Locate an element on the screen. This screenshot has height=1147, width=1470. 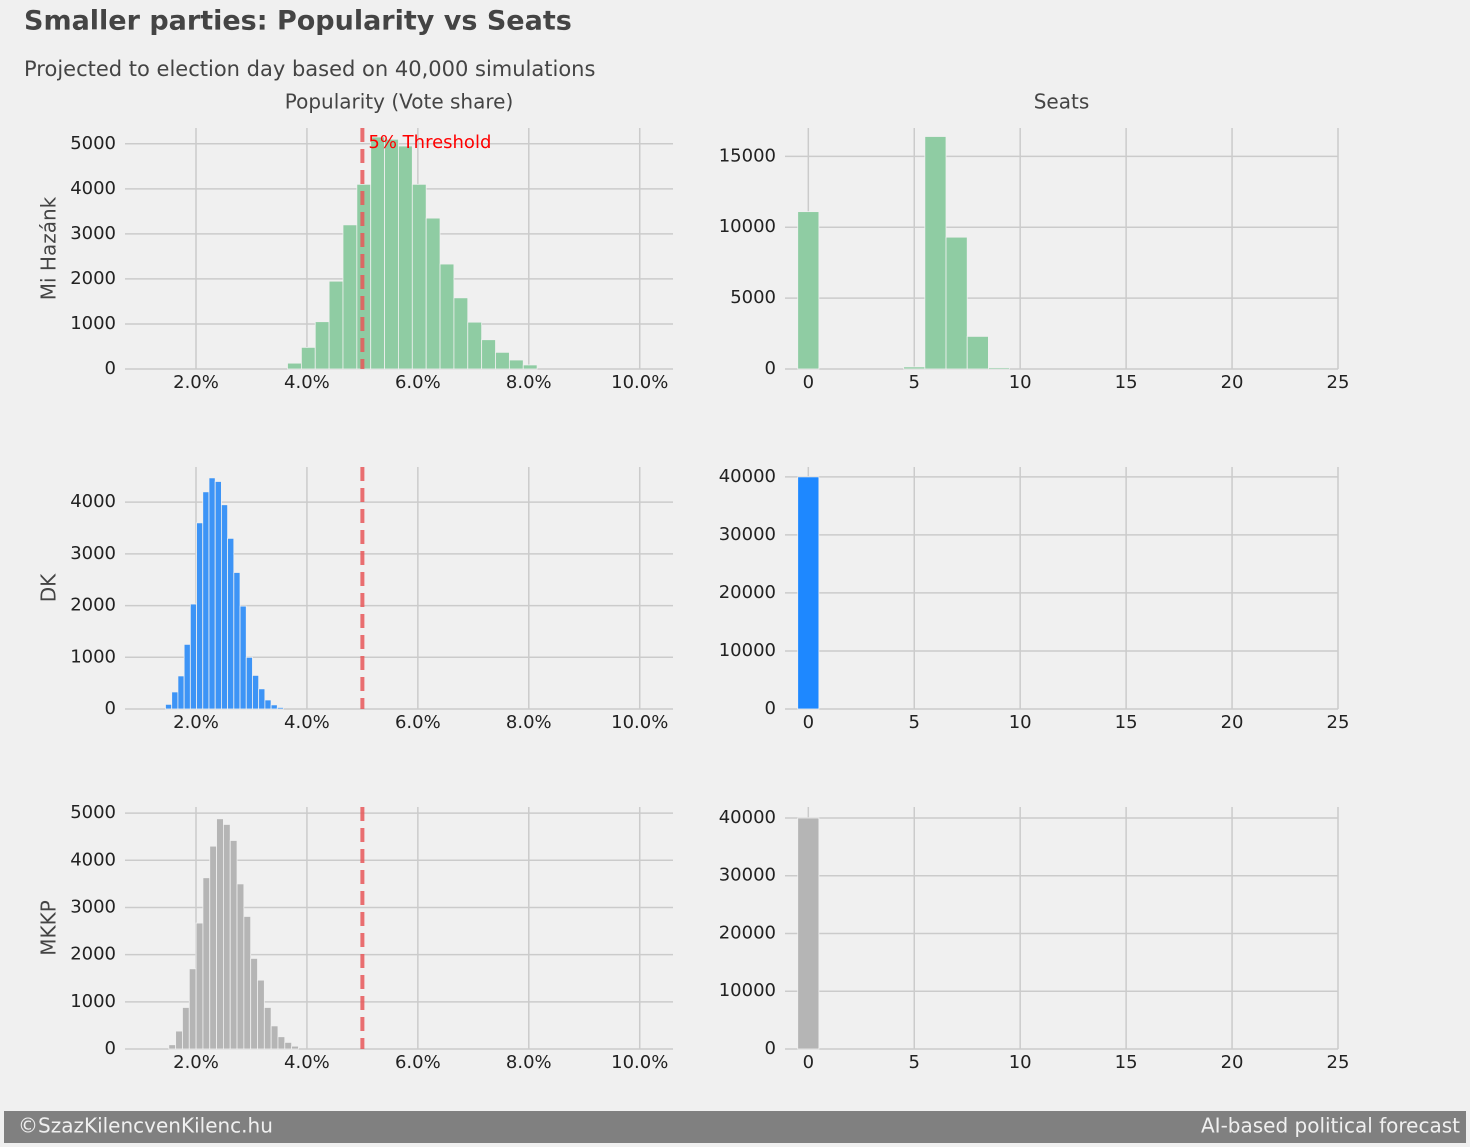
footer-bar is located at coordinates (735, 1127).